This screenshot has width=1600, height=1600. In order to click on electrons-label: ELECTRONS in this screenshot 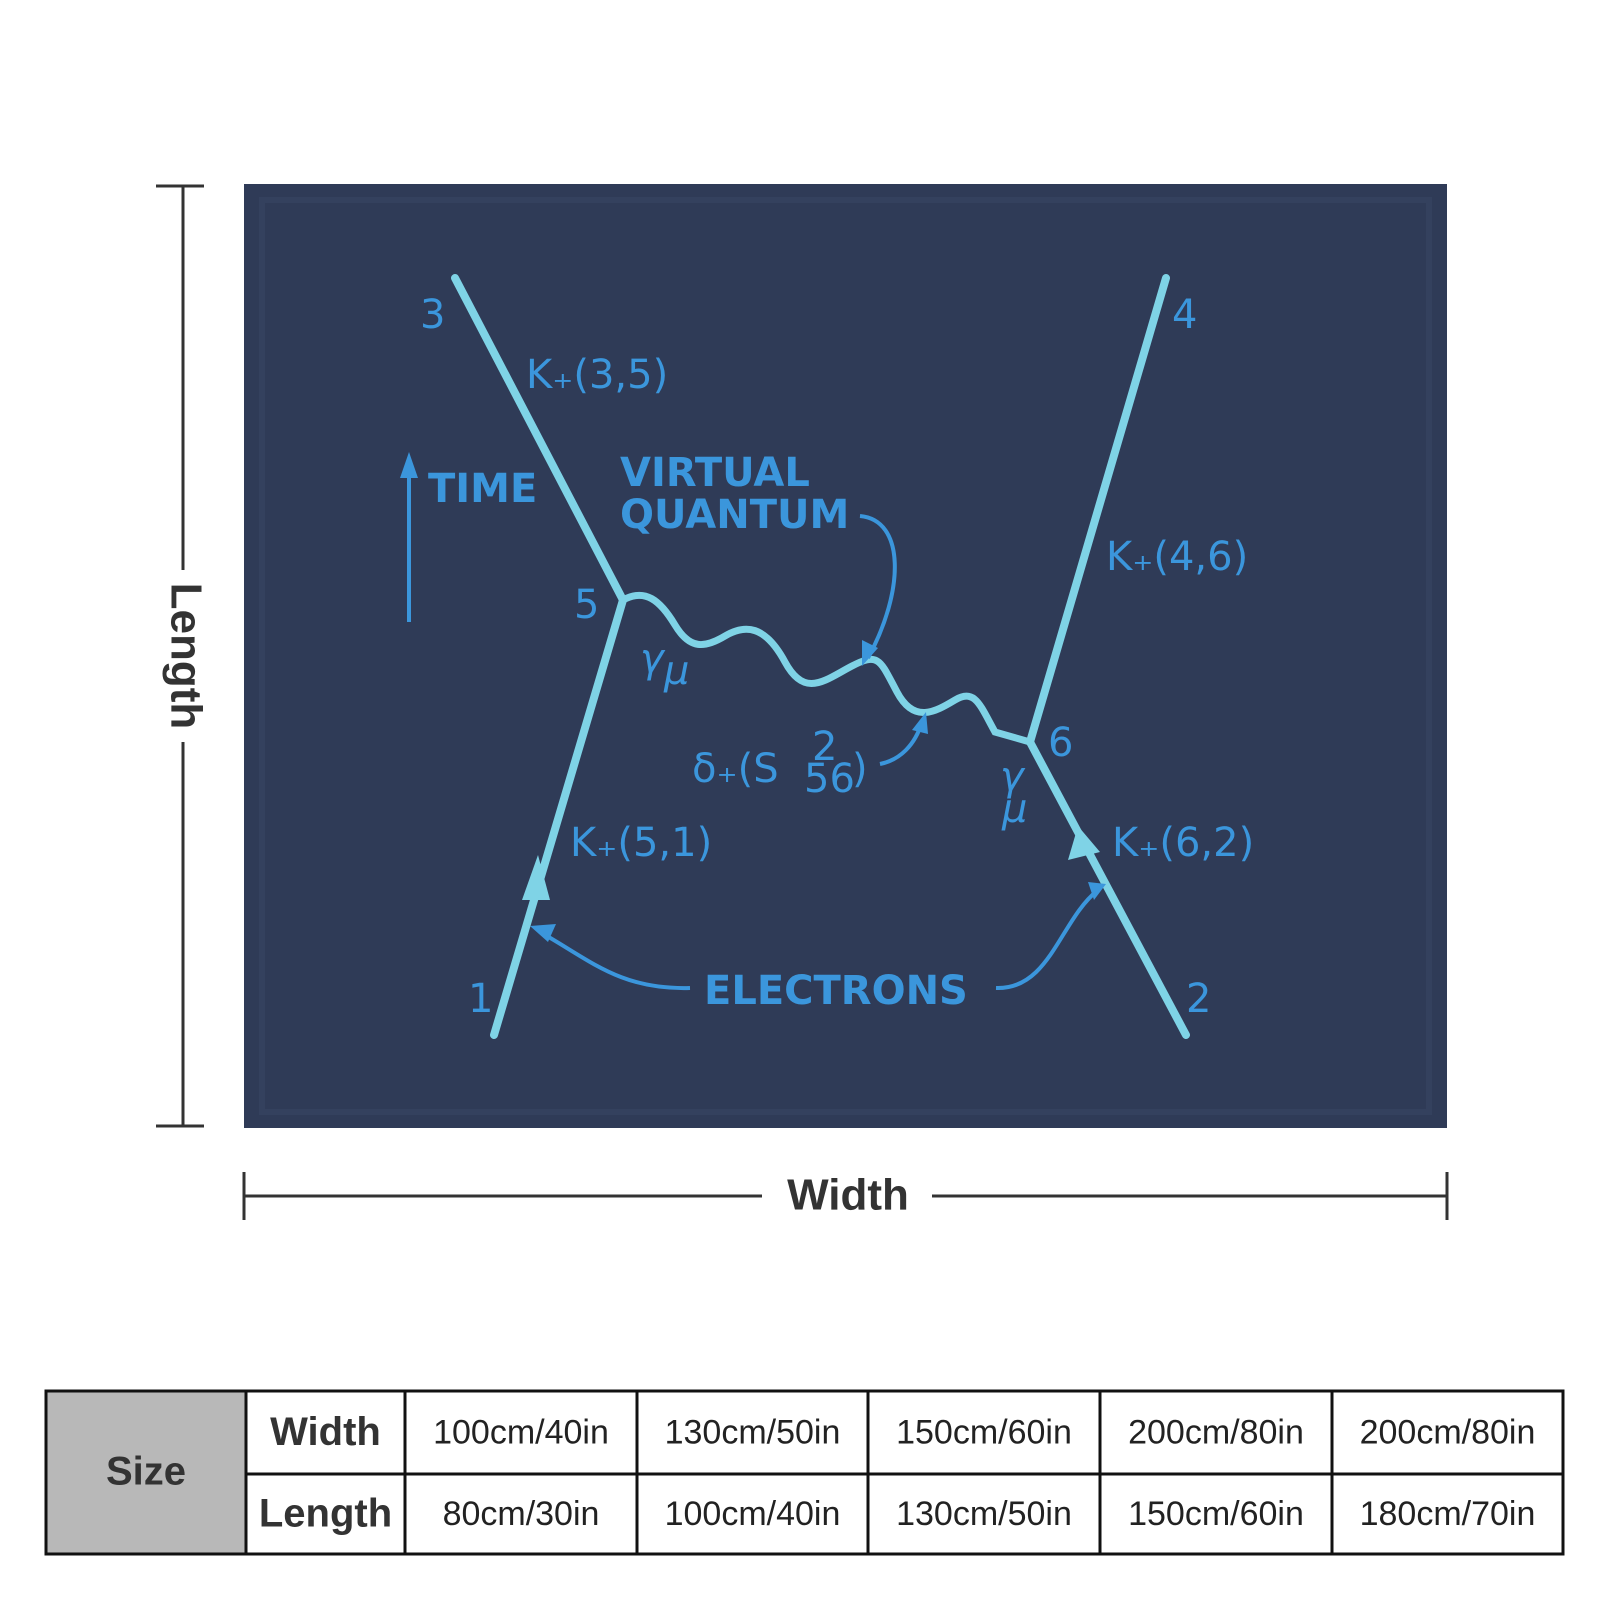, I will do `click(836, 991)`.